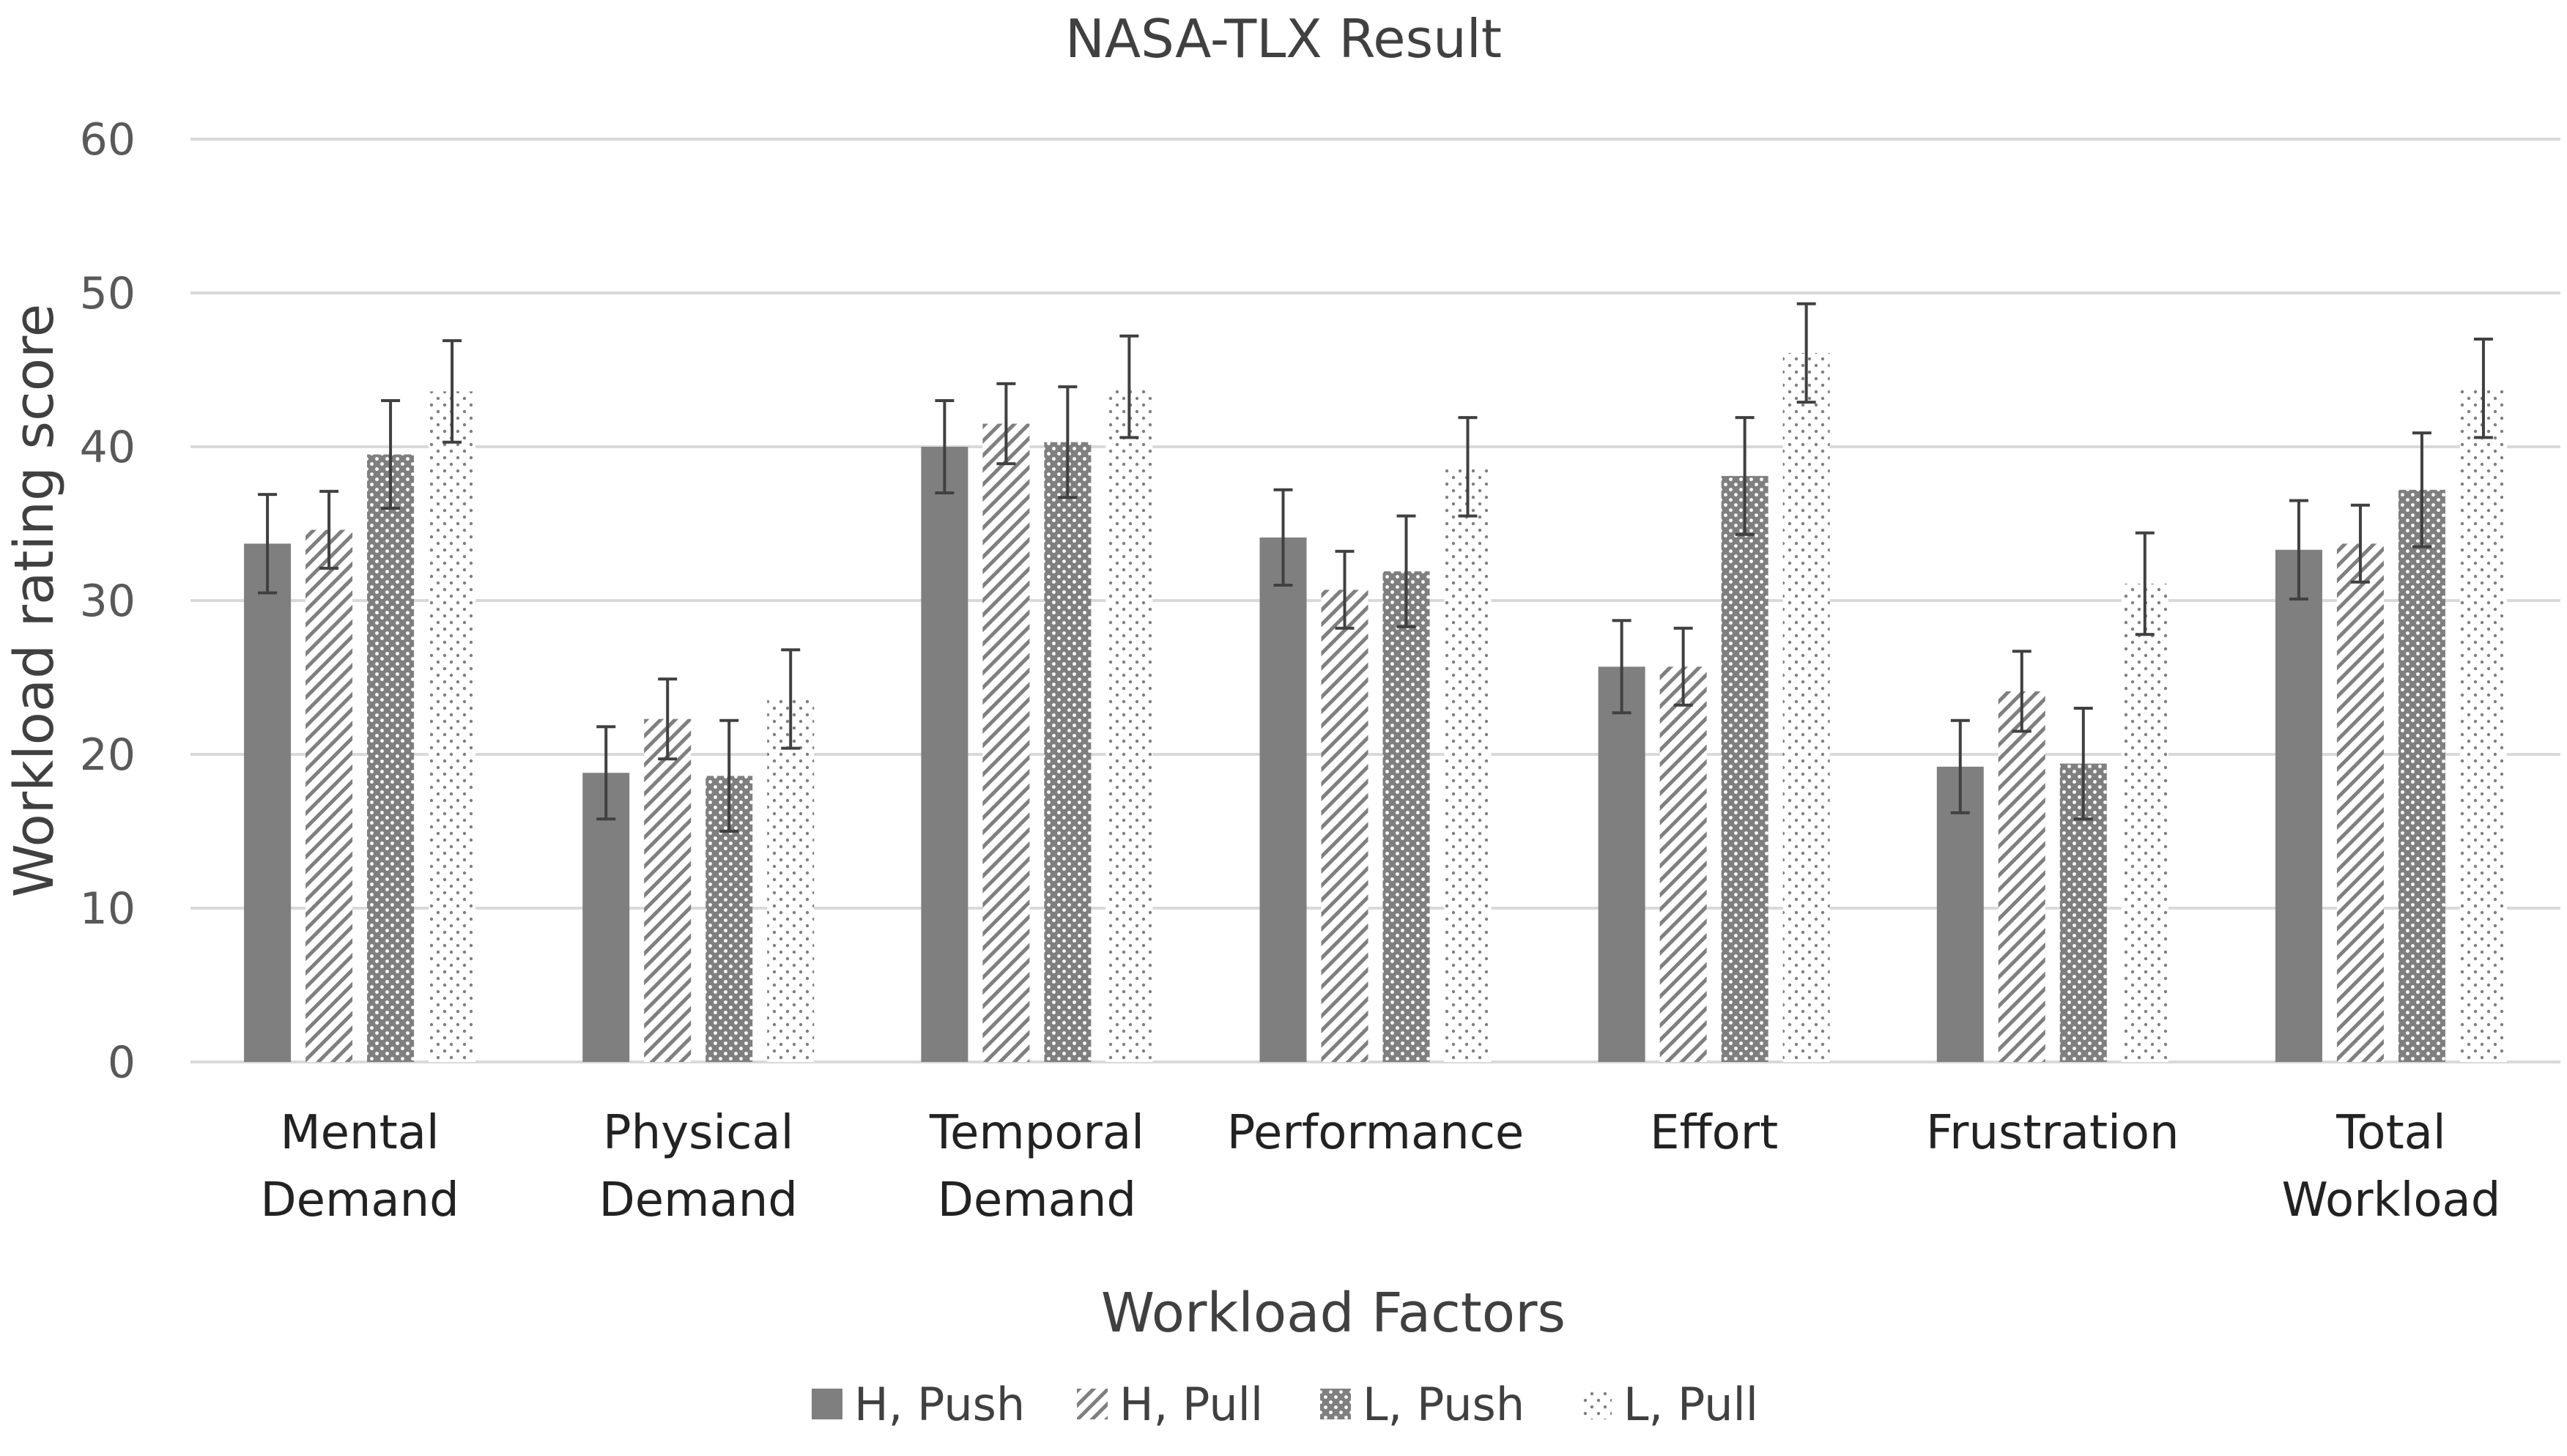 Image resolution: width=2567 pixels, height=1456 pixels. What do you see at coordinates (2391, 1166) in the screenshot?
I see `x-category-label: Total Workload` at bounding box center [2391, 1166].